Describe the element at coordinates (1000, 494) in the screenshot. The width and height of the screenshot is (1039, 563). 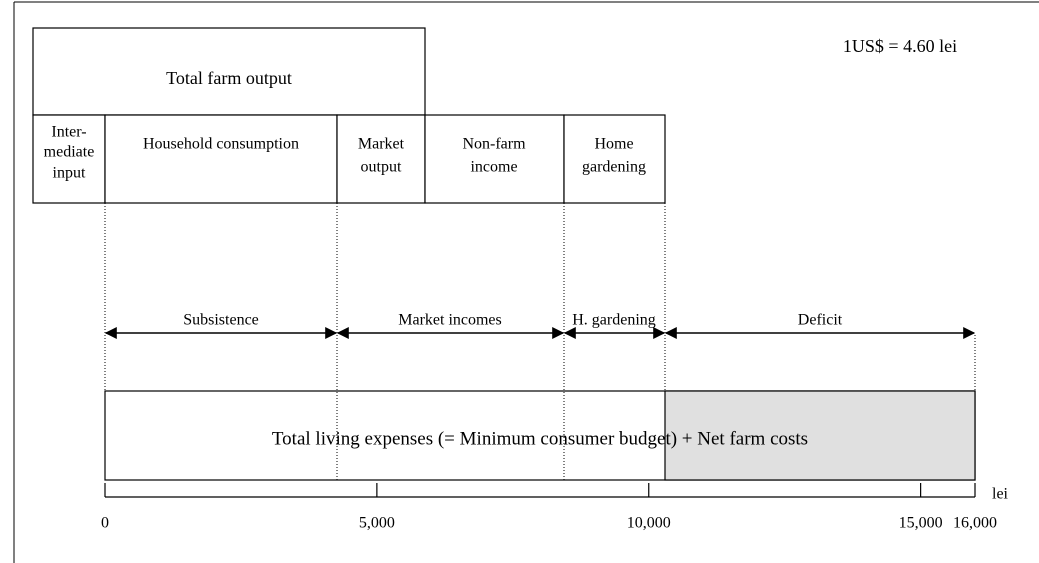
I see `axis-unit: lei` at that location.